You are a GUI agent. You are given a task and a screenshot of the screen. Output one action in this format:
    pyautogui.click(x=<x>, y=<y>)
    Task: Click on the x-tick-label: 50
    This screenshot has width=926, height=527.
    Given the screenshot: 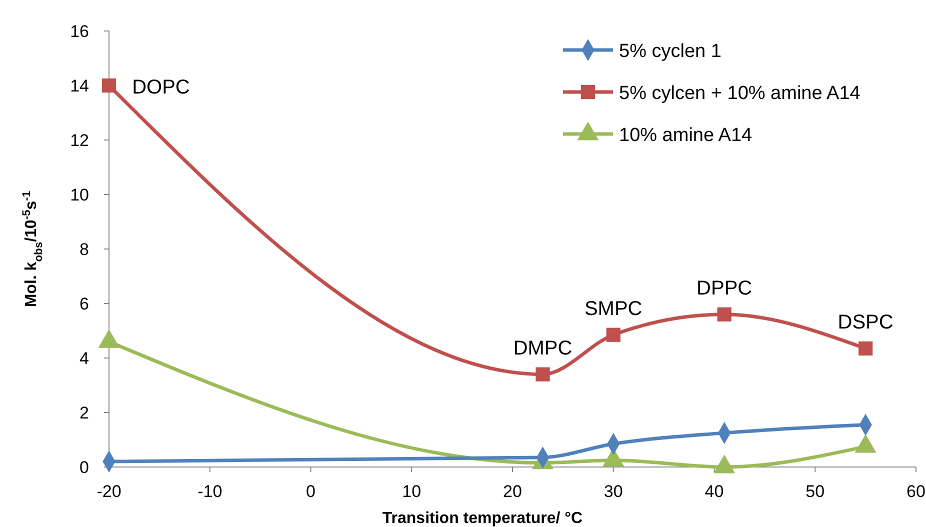 What is the action you would take?
    pyautogui.click(x=815, y=491)
    